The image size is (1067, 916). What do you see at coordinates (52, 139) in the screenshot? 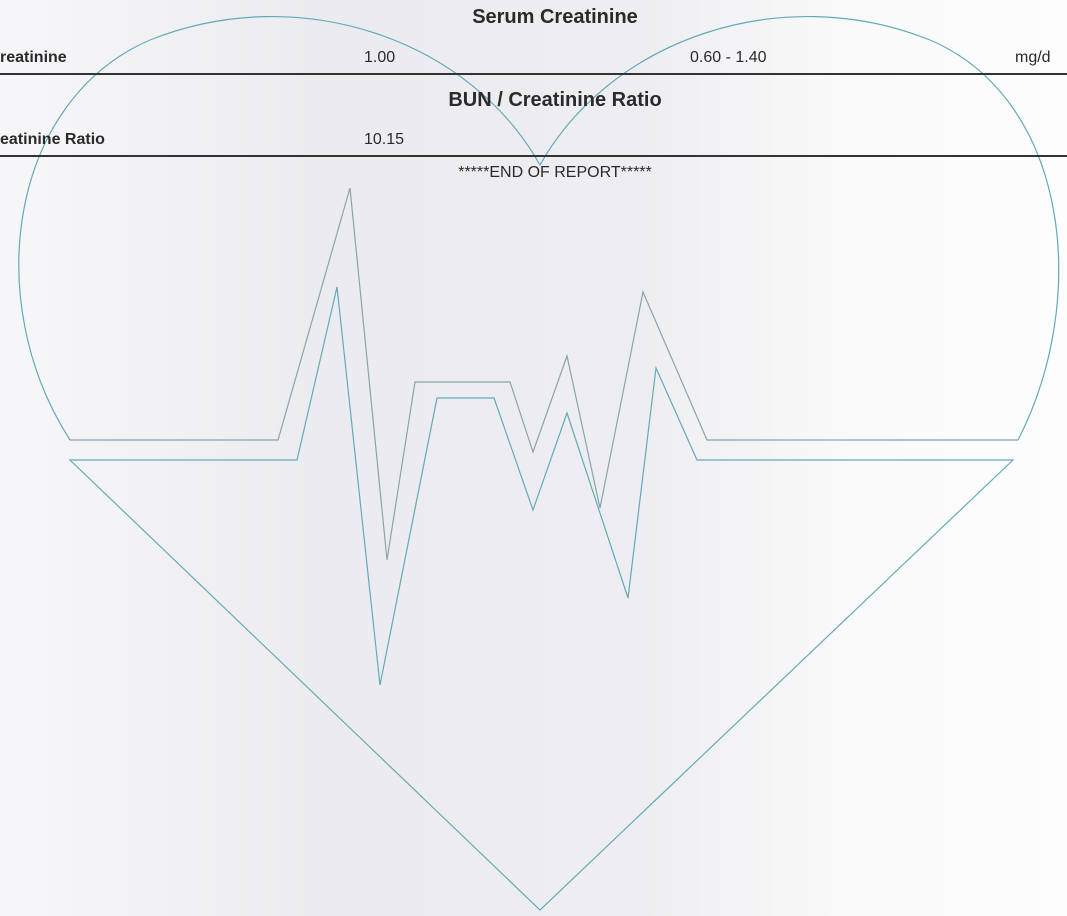
I see `test-name: eatinine Ratio` at bounding box center [52, 139].